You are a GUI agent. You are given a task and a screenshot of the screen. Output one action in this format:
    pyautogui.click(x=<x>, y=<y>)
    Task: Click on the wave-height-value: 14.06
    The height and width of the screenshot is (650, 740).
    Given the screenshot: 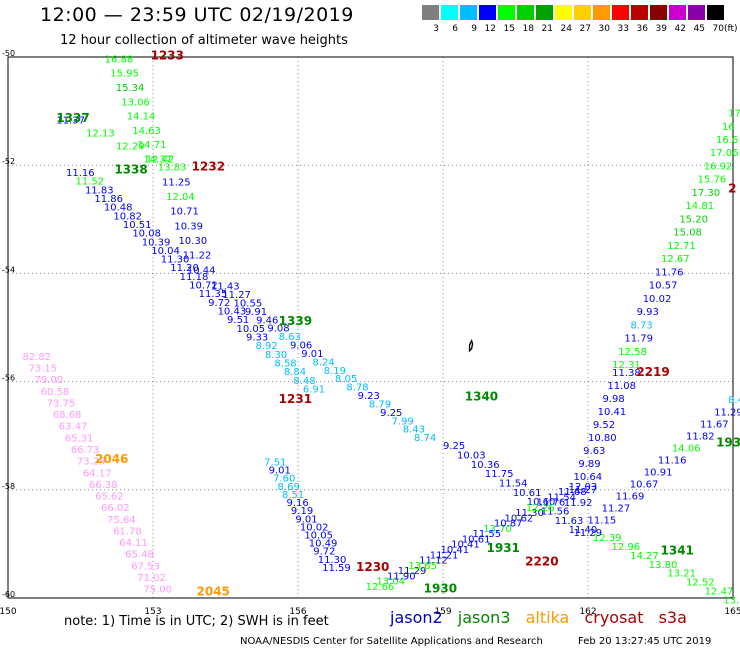 What is the action you would take?
    pyautogui.click(x=686, y=448)
    